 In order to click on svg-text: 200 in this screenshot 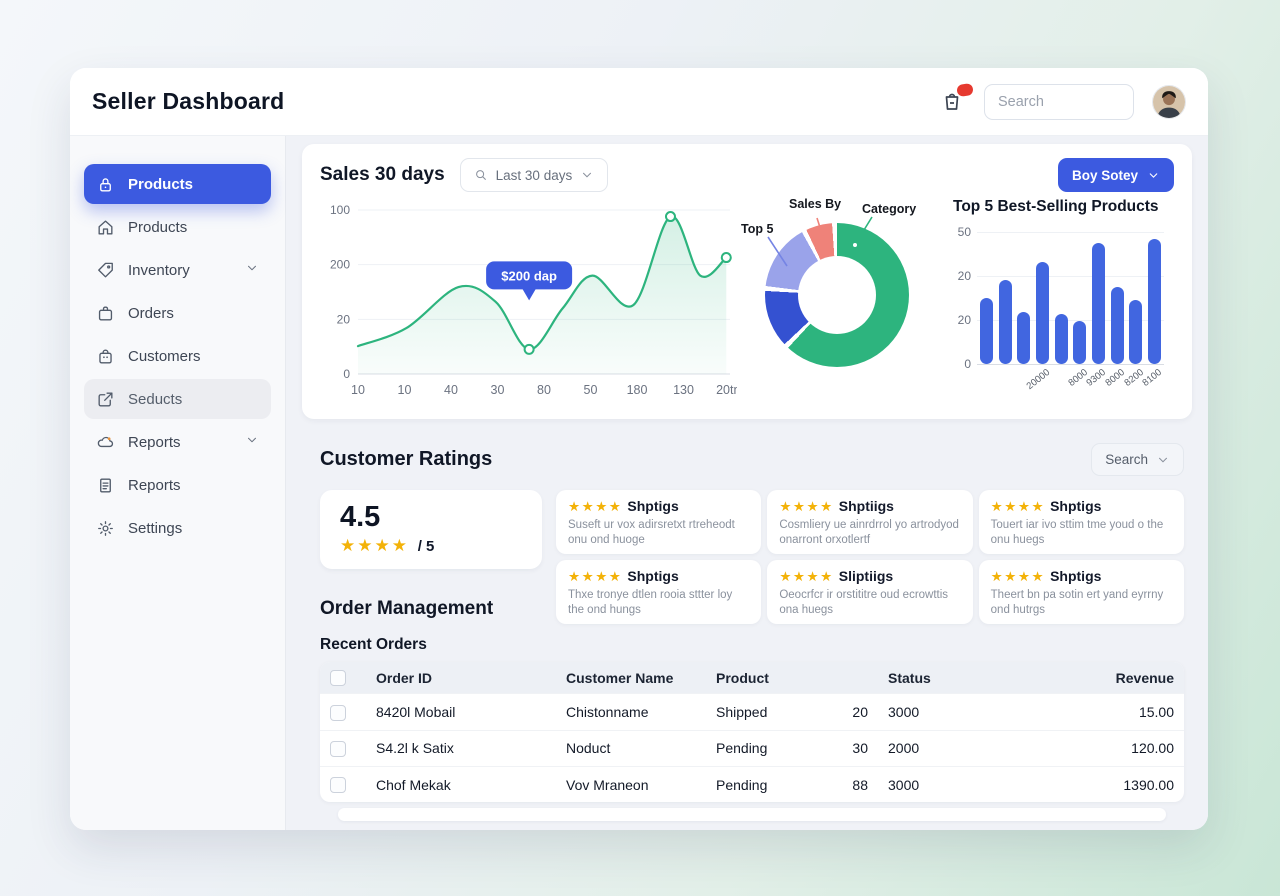, I will do `click(340, 265)`.